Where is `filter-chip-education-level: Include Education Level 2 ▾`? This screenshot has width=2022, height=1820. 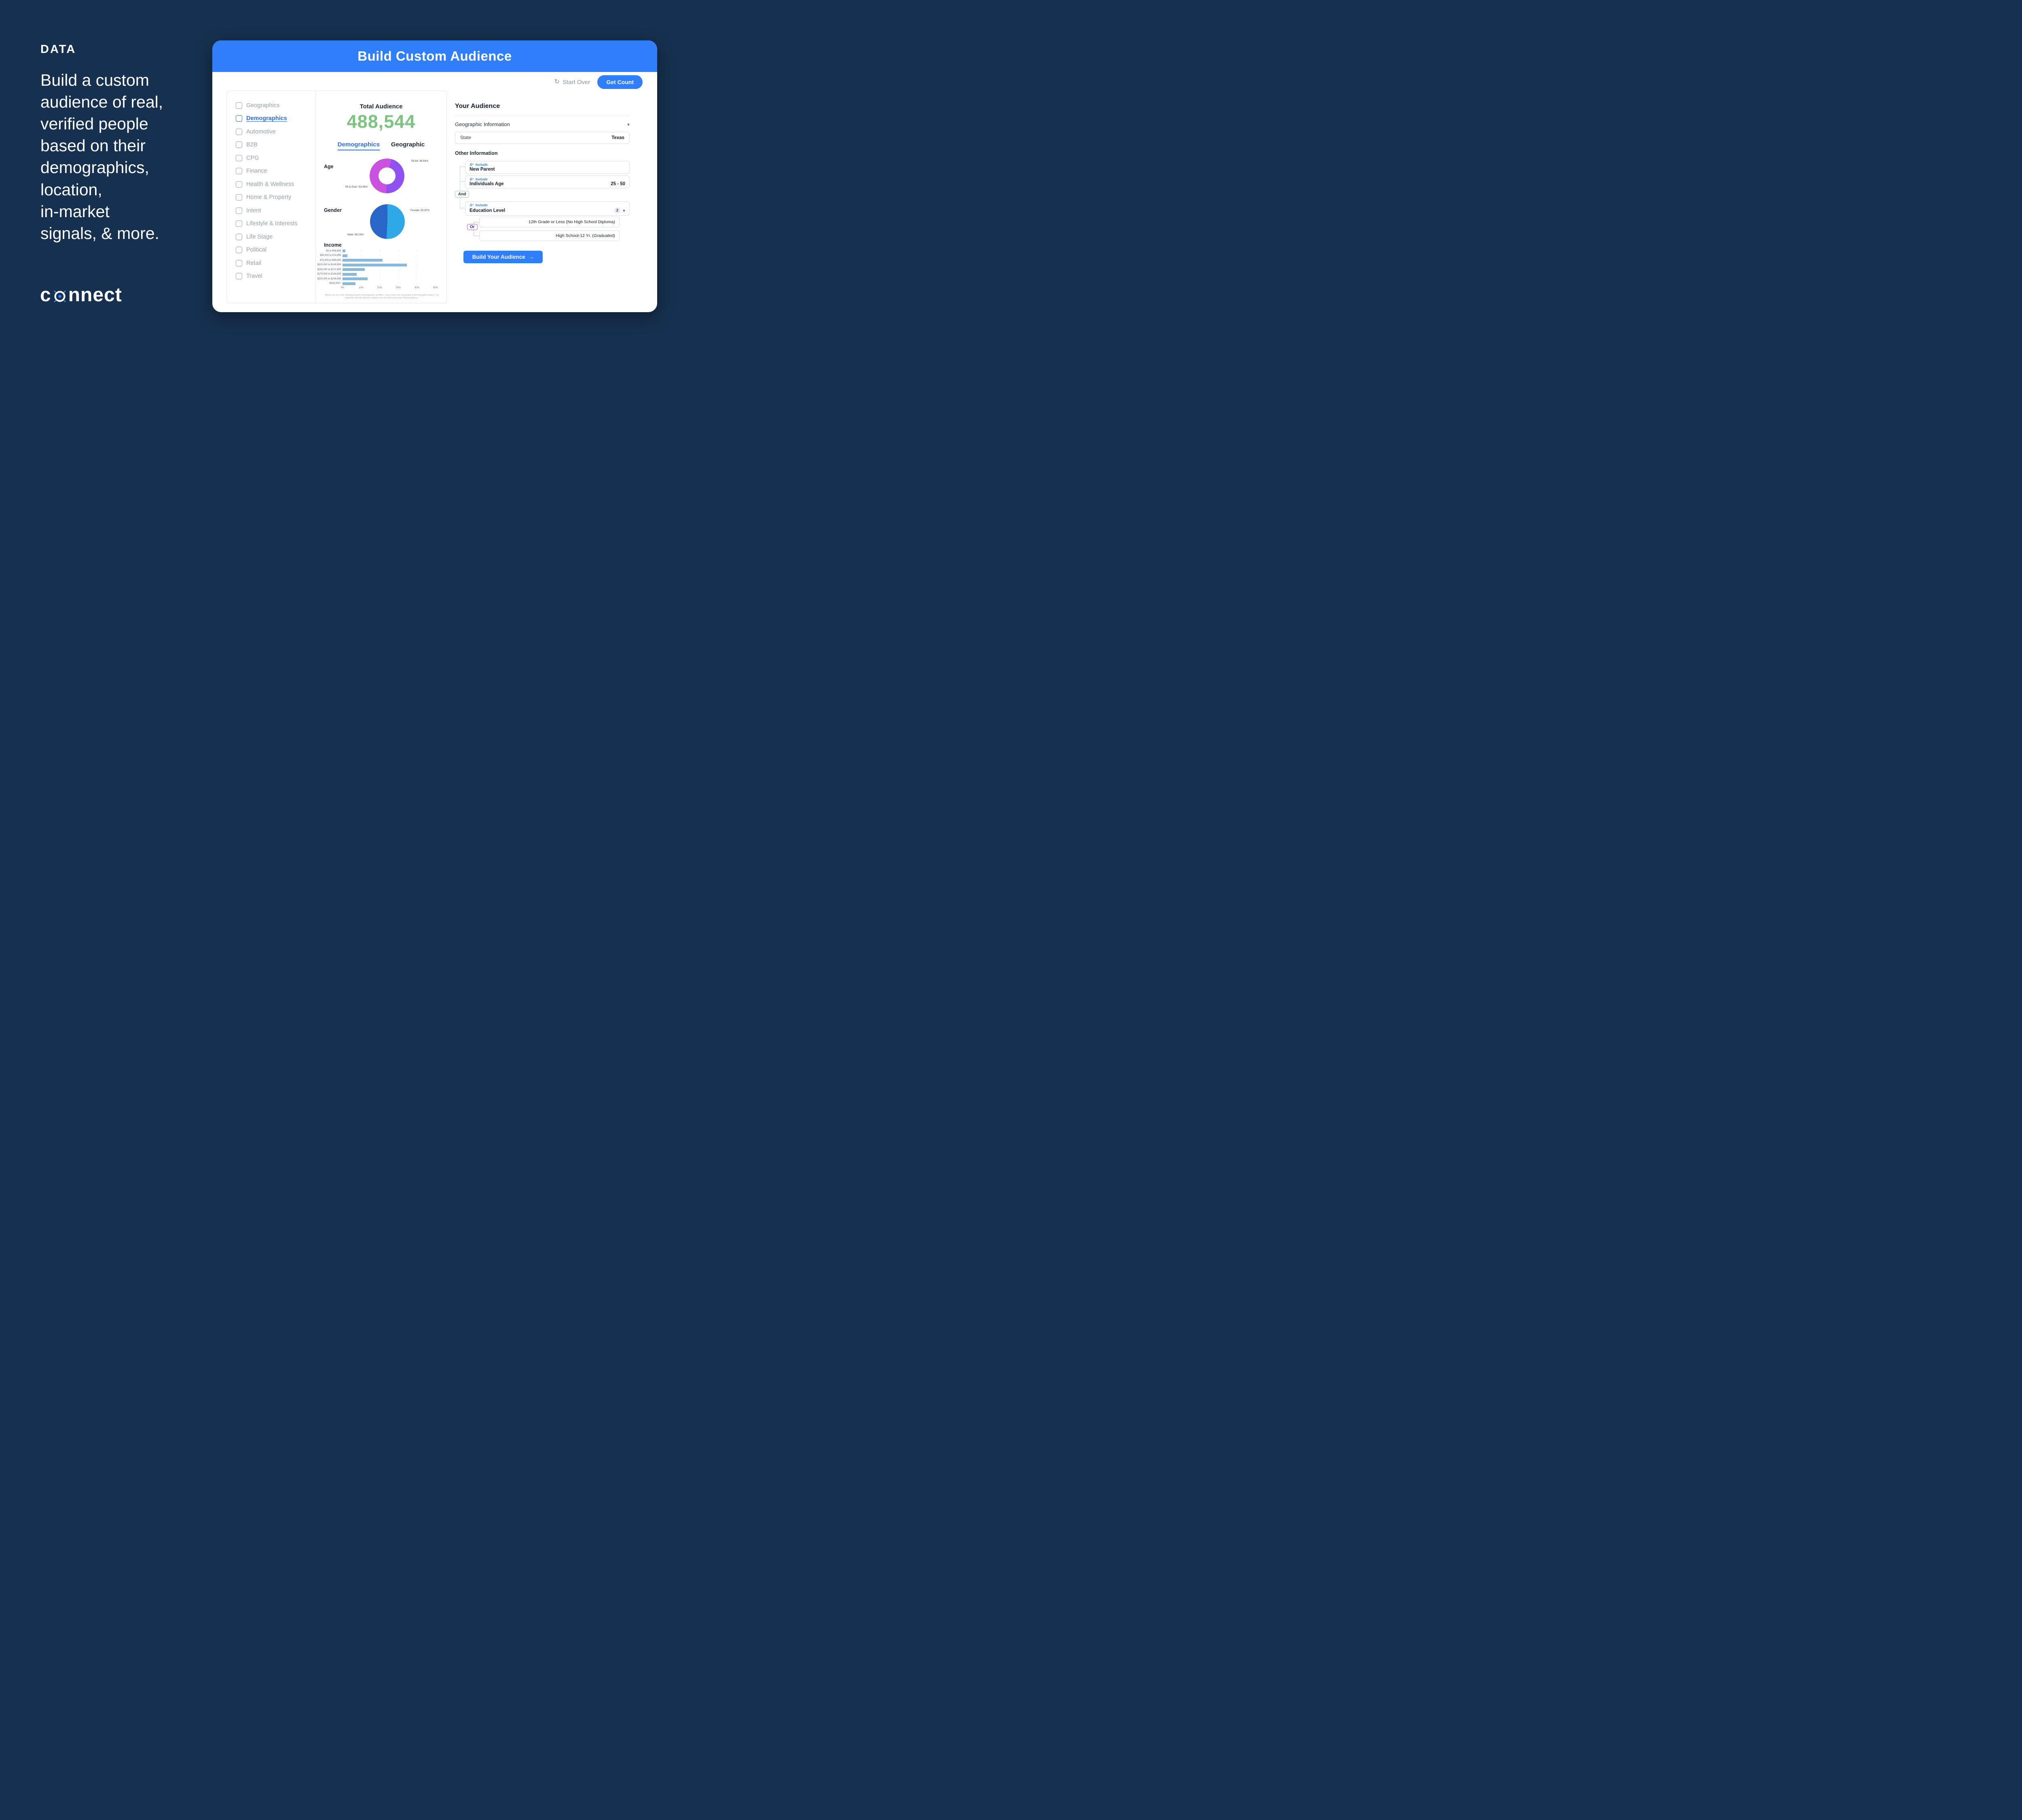 filter-chip-education-level: Include Education Level 2 ▾ is located at coordinates (547, 209).